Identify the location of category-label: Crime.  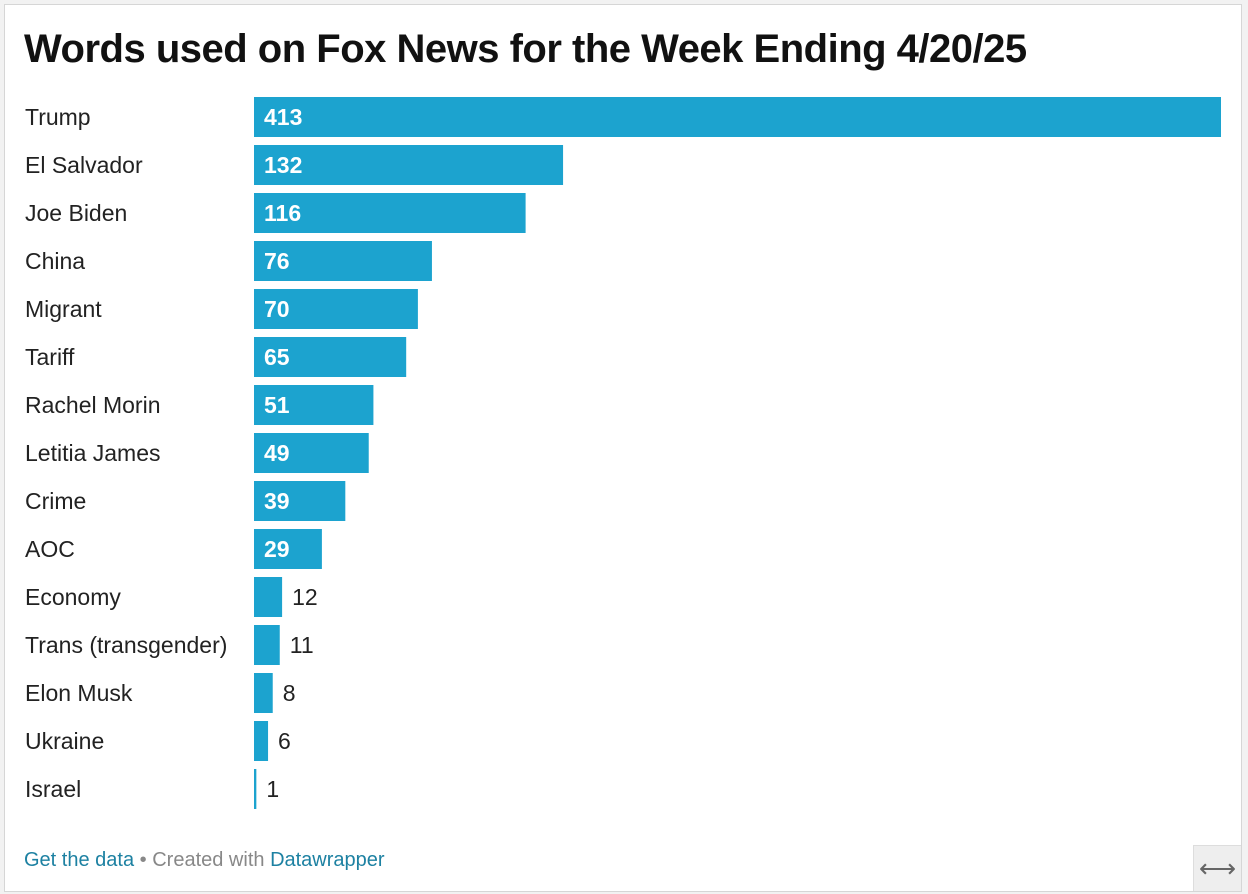
(55, 501).